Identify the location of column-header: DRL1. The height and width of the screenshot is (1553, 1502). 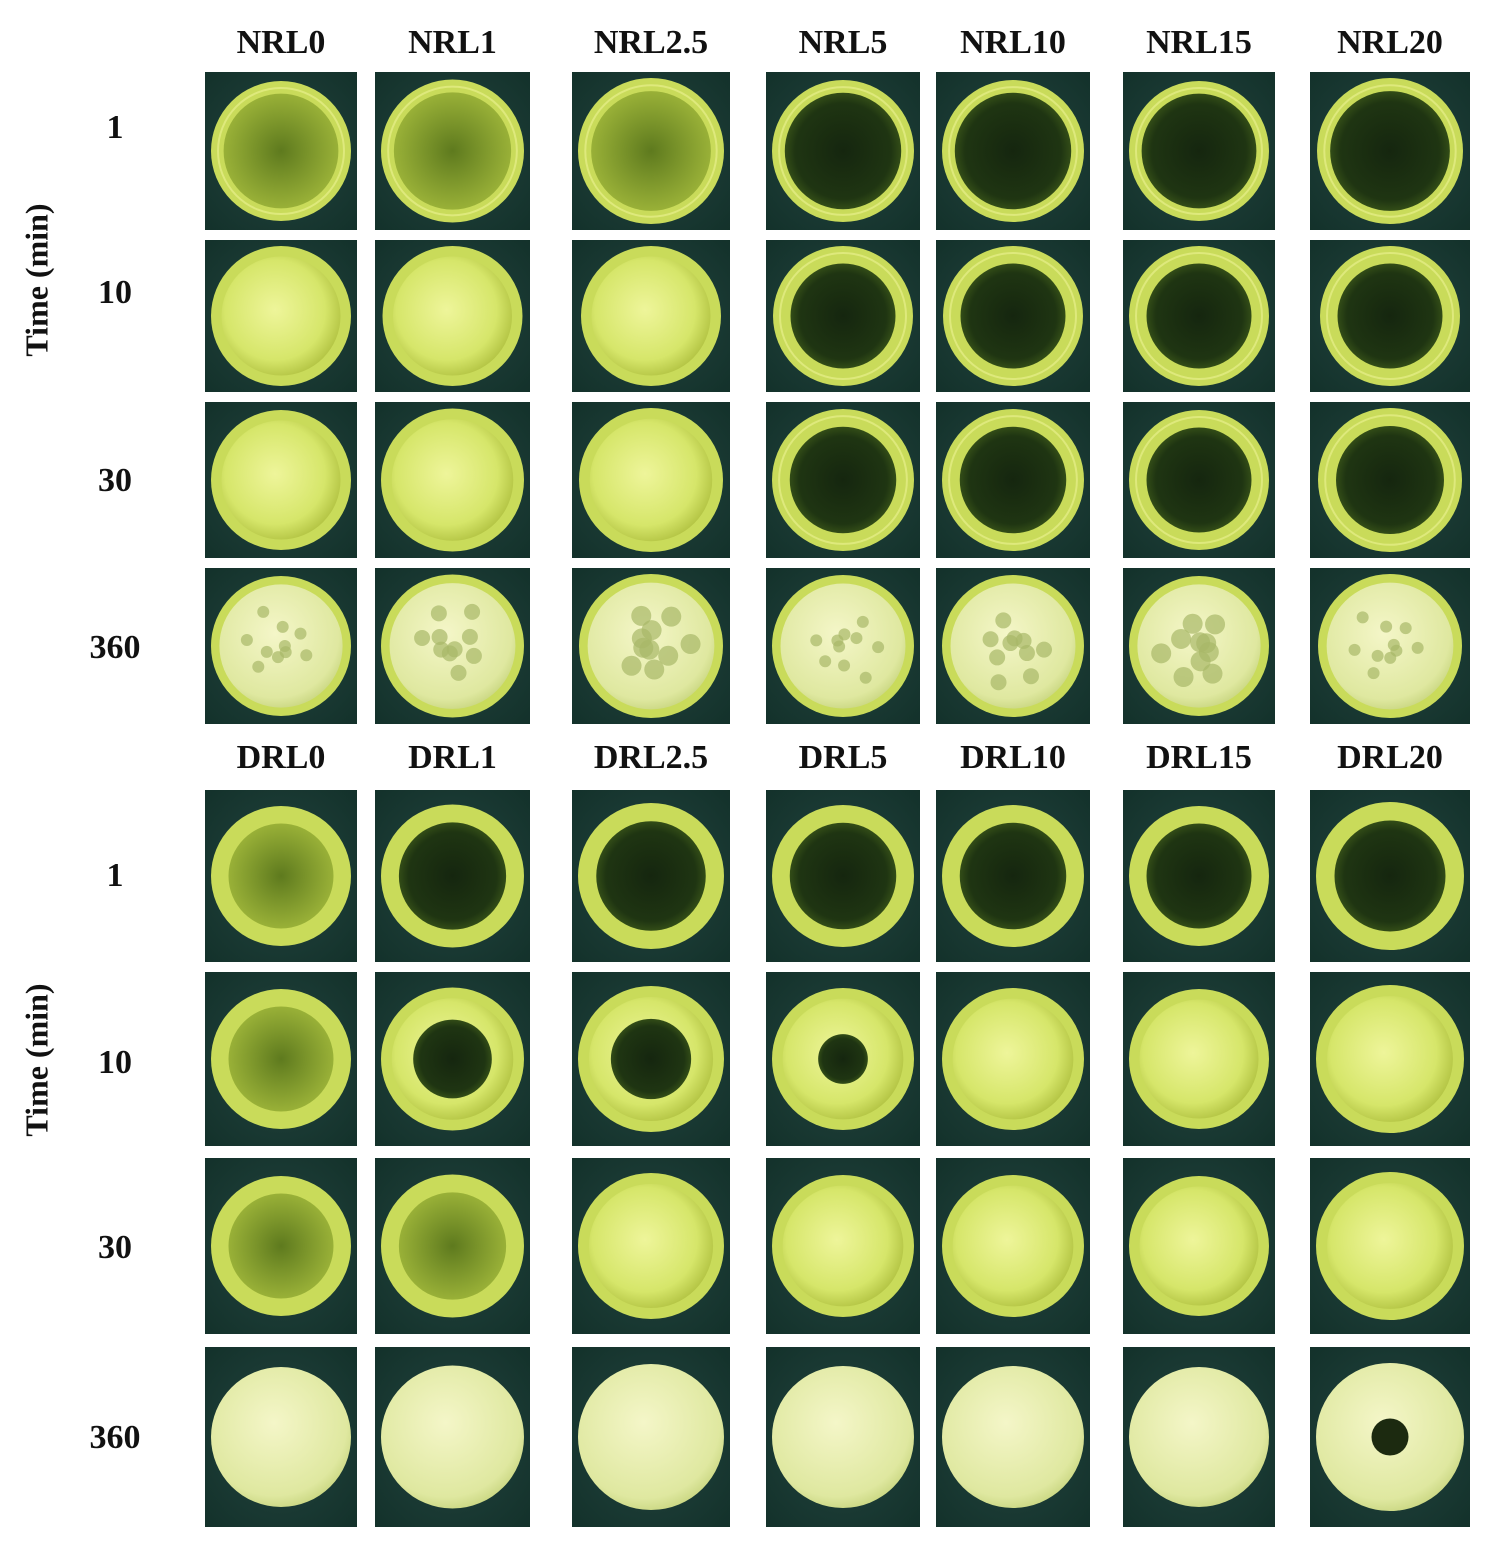
(452, 757).